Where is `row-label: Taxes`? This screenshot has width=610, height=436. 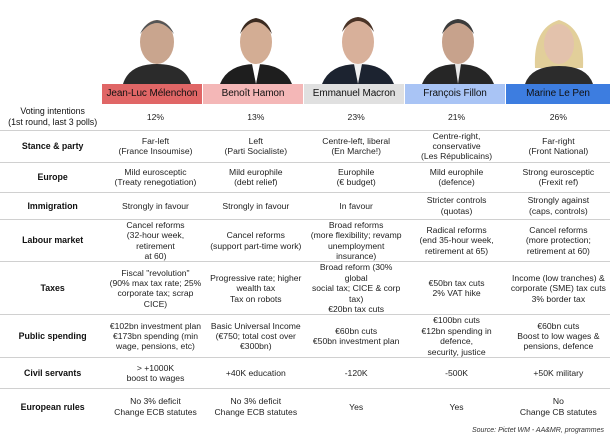
row-label: Taxes is located at coordinates (52, 288).